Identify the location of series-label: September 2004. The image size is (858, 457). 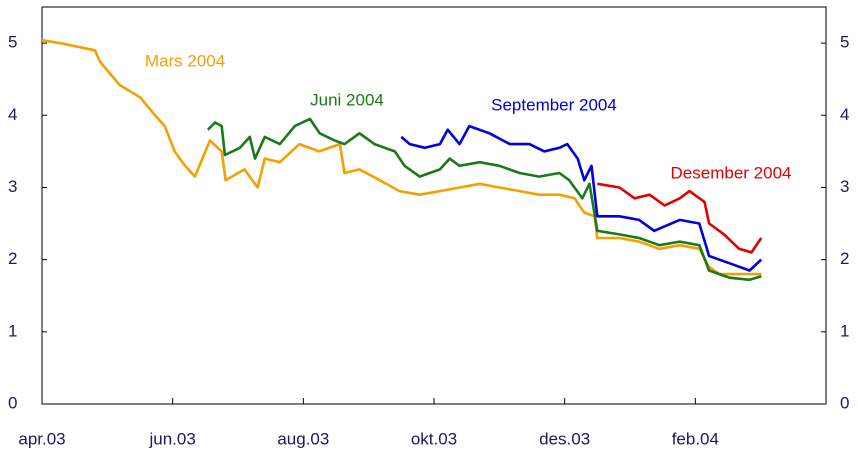
(554, 104).